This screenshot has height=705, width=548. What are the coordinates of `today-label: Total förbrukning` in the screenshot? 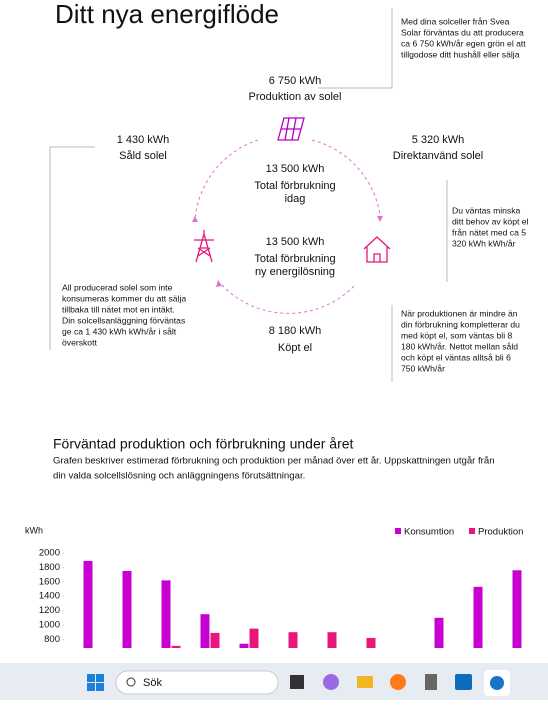 It's located at (294, 186).